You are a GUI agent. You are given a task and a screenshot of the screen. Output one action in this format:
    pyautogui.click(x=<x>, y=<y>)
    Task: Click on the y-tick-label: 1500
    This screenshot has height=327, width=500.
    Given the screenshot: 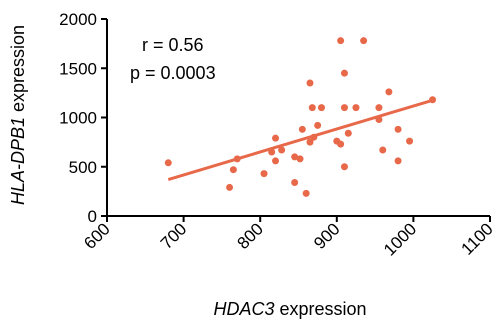 What is the action you would take?
    pyautogui.click(x=78, y=68)
    